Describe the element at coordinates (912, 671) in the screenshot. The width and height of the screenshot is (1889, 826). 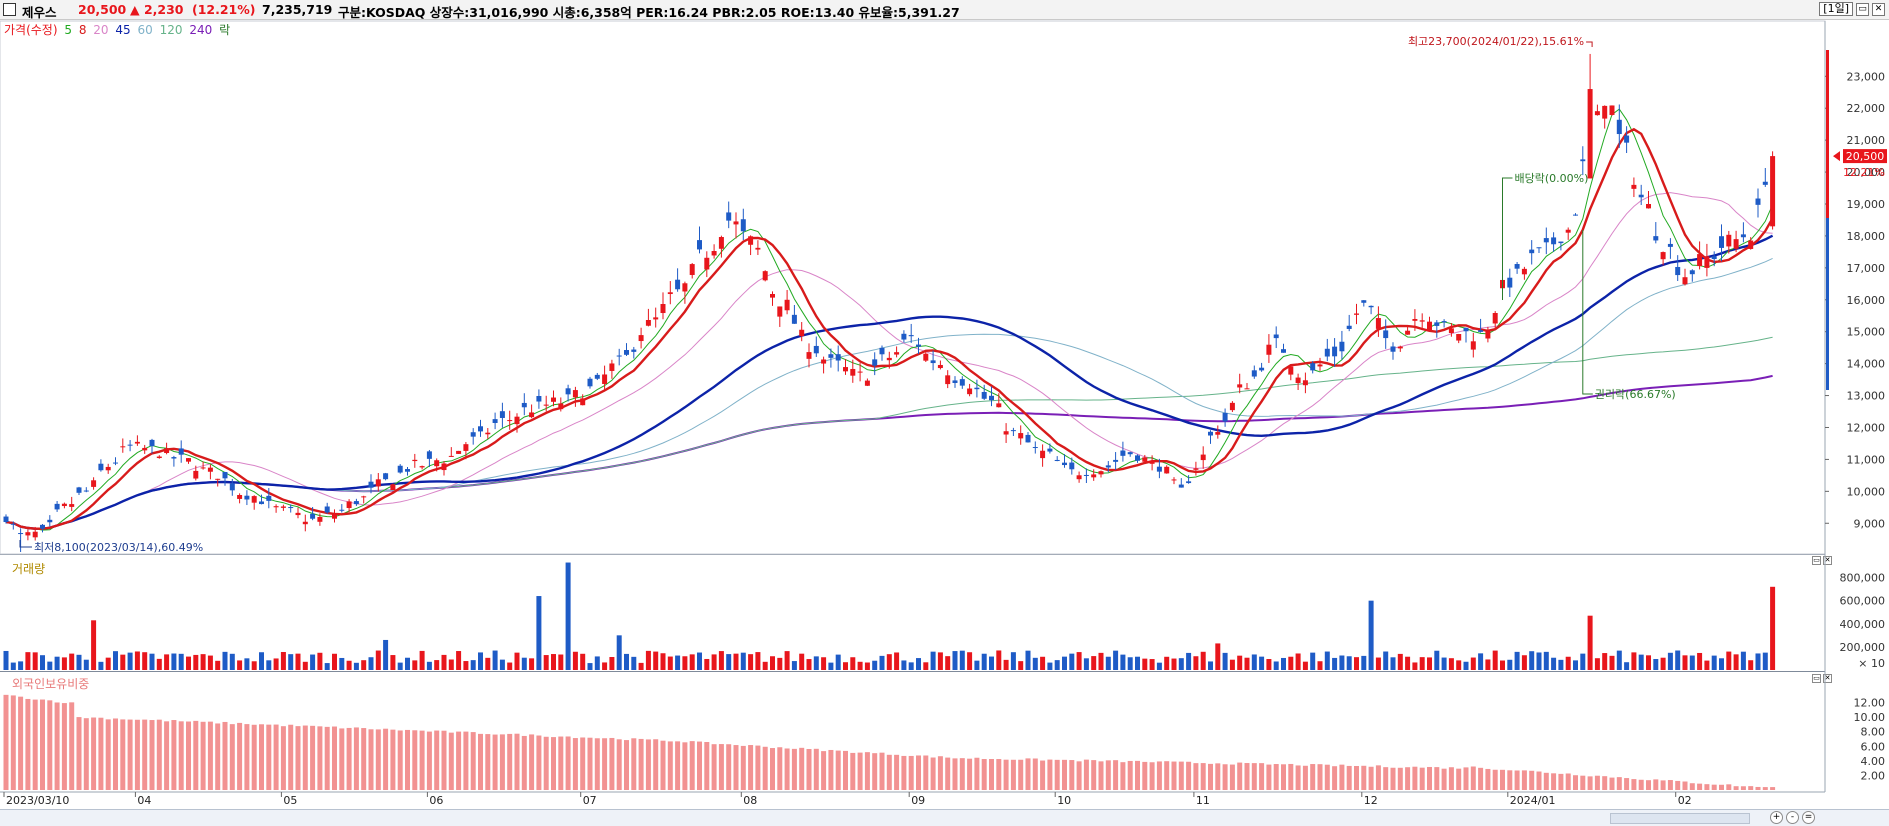
I see `panel-separator-volume` at that location.